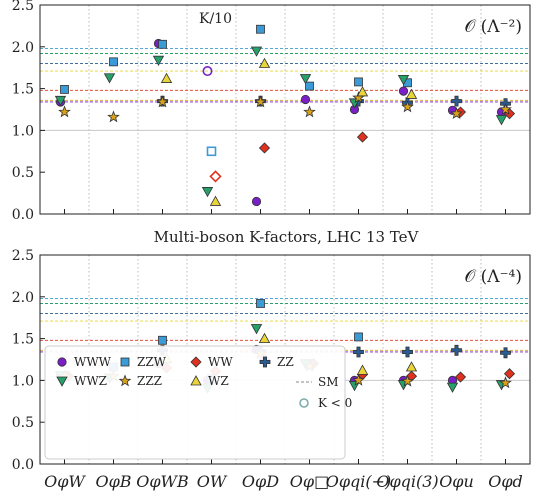 This screenshot has height=500, width=538. Describe the element at coordinates (196, 362) in the screenshot. I see `legend-marker-ww` at that location.